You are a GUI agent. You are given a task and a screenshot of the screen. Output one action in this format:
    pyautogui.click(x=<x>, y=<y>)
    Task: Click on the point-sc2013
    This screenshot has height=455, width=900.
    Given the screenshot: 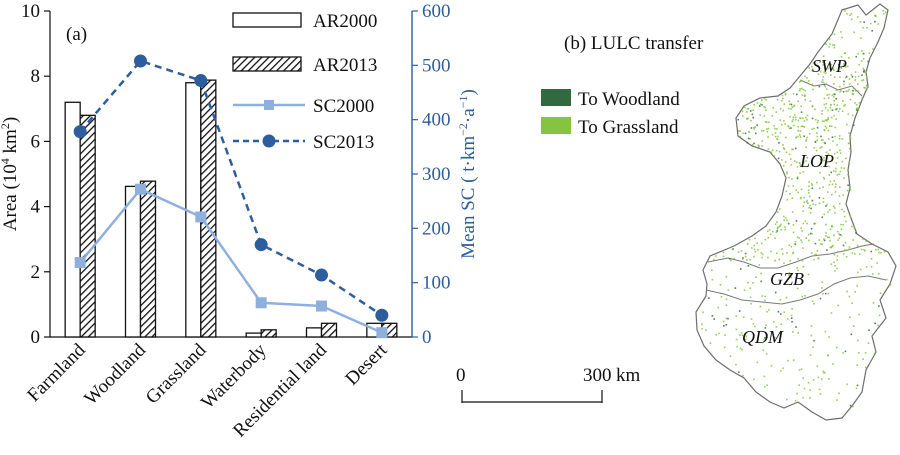 What is the action you would take?
    pyautogui.click(x=261, y=245)
    